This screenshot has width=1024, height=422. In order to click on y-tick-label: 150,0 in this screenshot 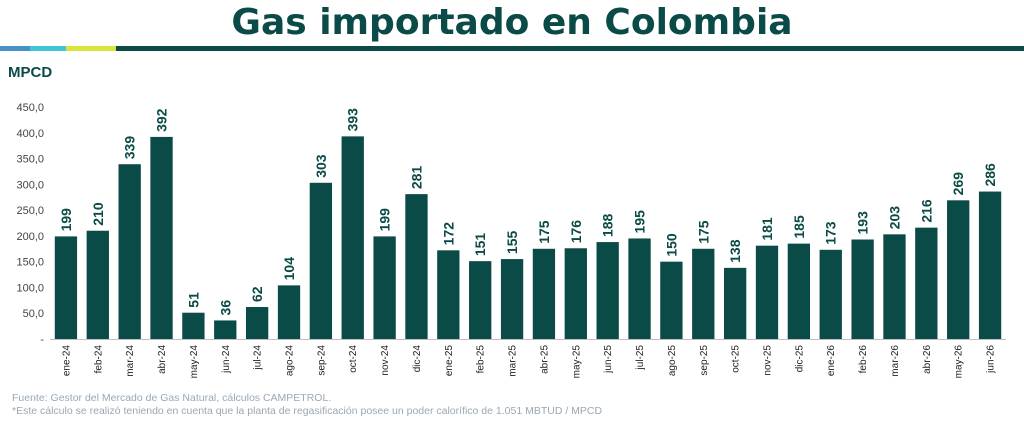, I will do `click(30, 263)`.